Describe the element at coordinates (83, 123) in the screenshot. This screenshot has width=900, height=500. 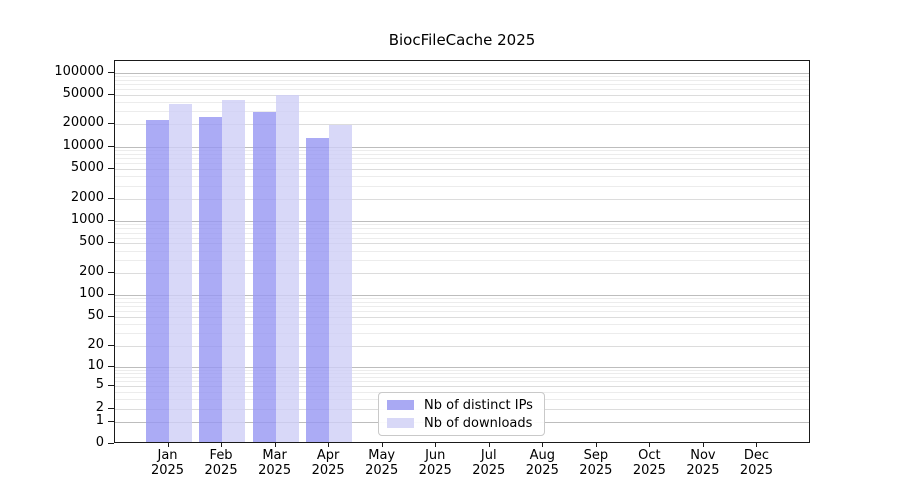
I see `y-tick-label: 20000` at that location.